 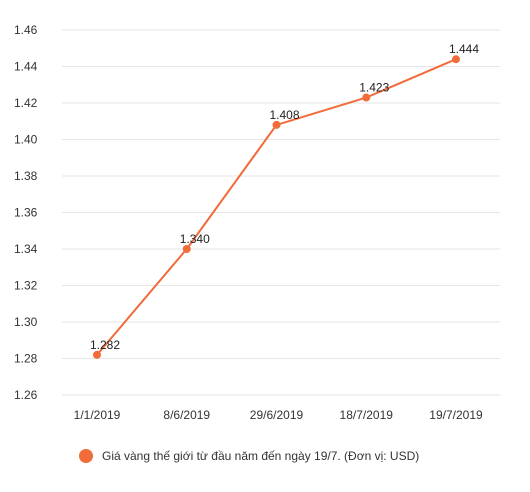 I want to click on legend-marker, so click(x=86, y=456).